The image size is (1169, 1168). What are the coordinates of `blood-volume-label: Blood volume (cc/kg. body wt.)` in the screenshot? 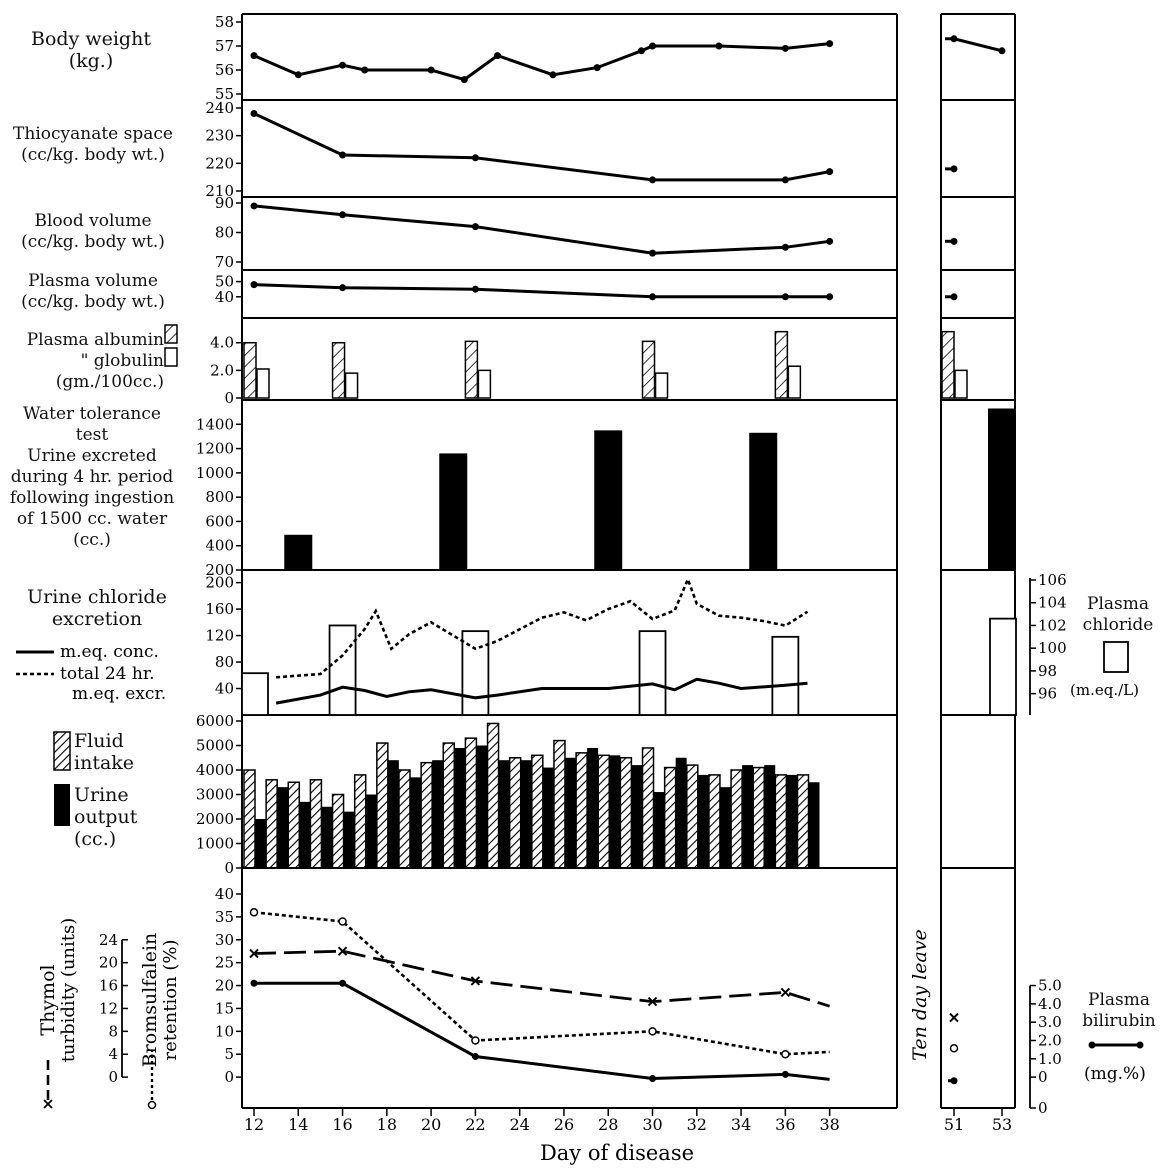 It's located at (93, 231).